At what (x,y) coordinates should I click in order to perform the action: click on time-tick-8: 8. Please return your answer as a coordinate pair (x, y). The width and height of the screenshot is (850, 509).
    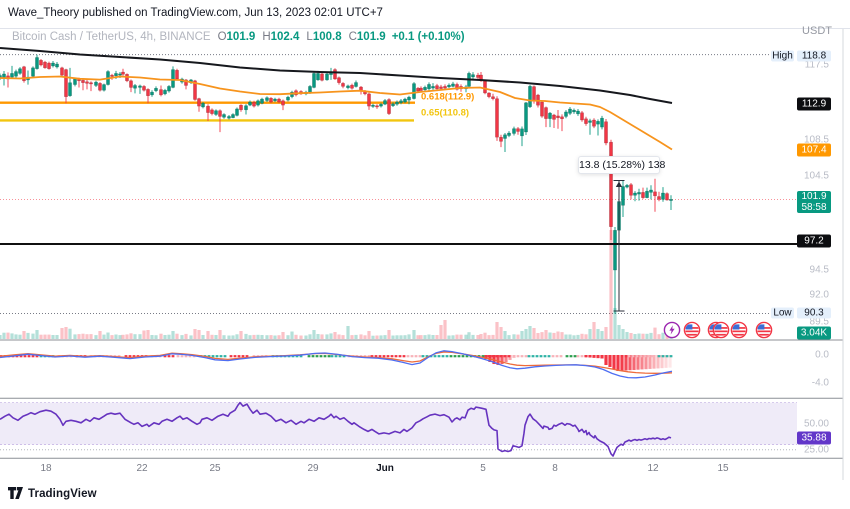
    Looking at the image, I should click on (555, 468).